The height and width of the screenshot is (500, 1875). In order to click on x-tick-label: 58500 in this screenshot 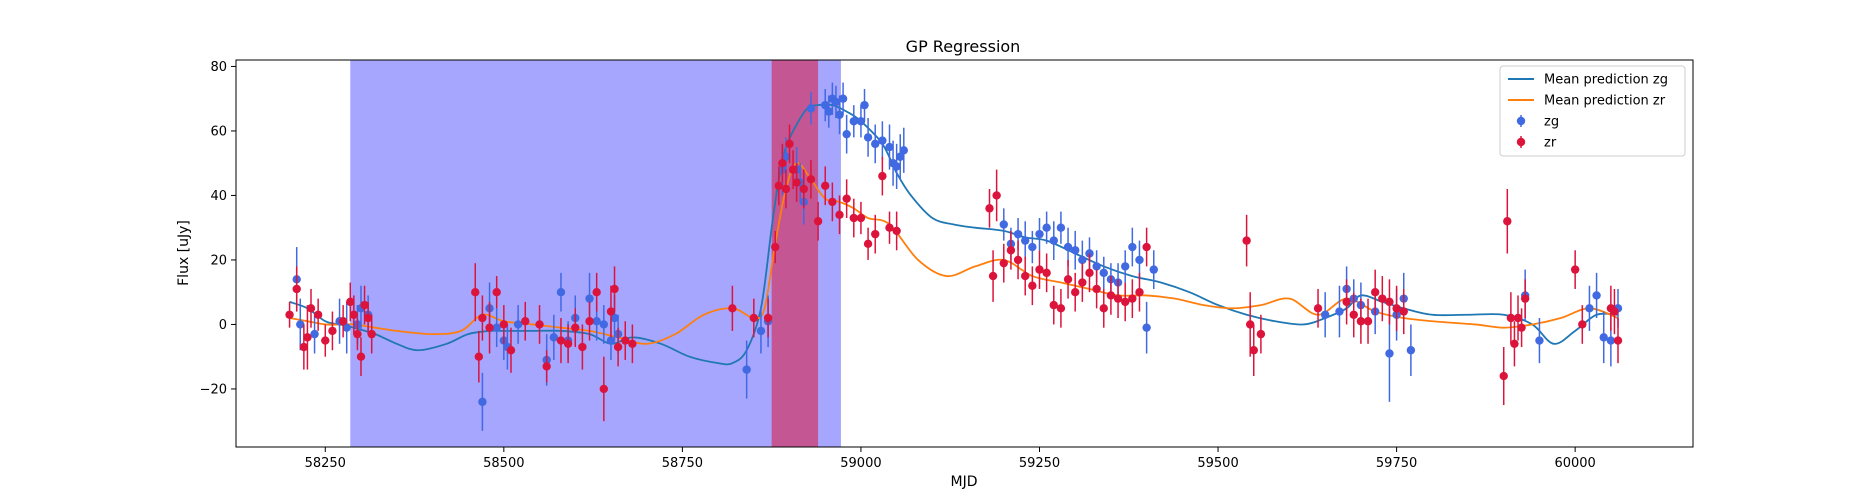, I will do `click(503, 463)`.